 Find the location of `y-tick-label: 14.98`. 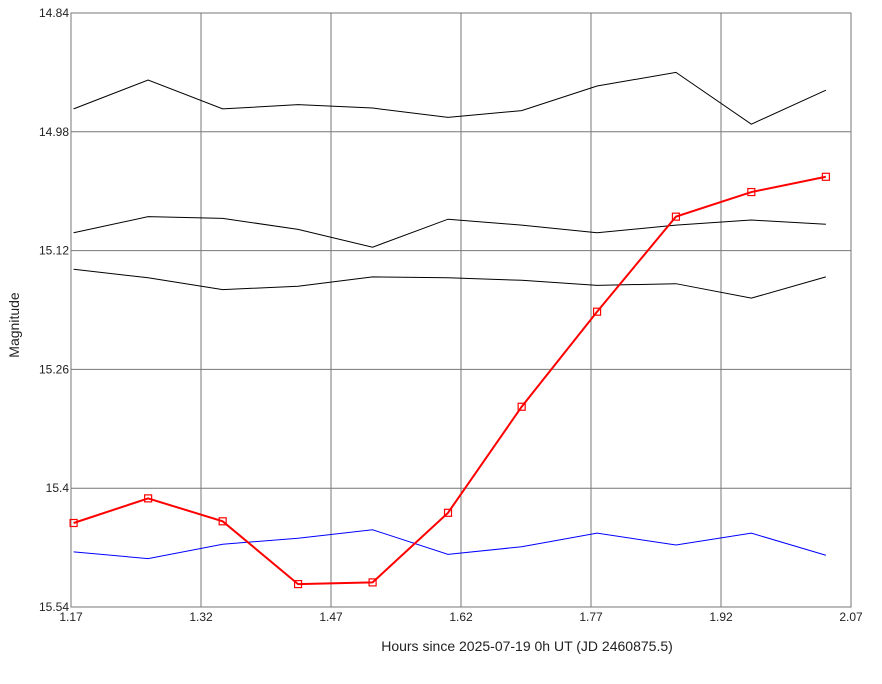

y-tick-label: 14.98 is located at coordinates (54, 132).